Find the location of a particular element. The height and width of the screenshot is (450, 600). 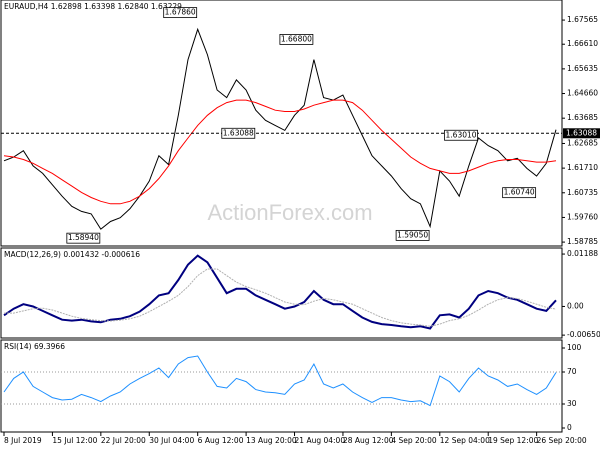

y-tick-label: 70 is located at coordinates (572, 371).